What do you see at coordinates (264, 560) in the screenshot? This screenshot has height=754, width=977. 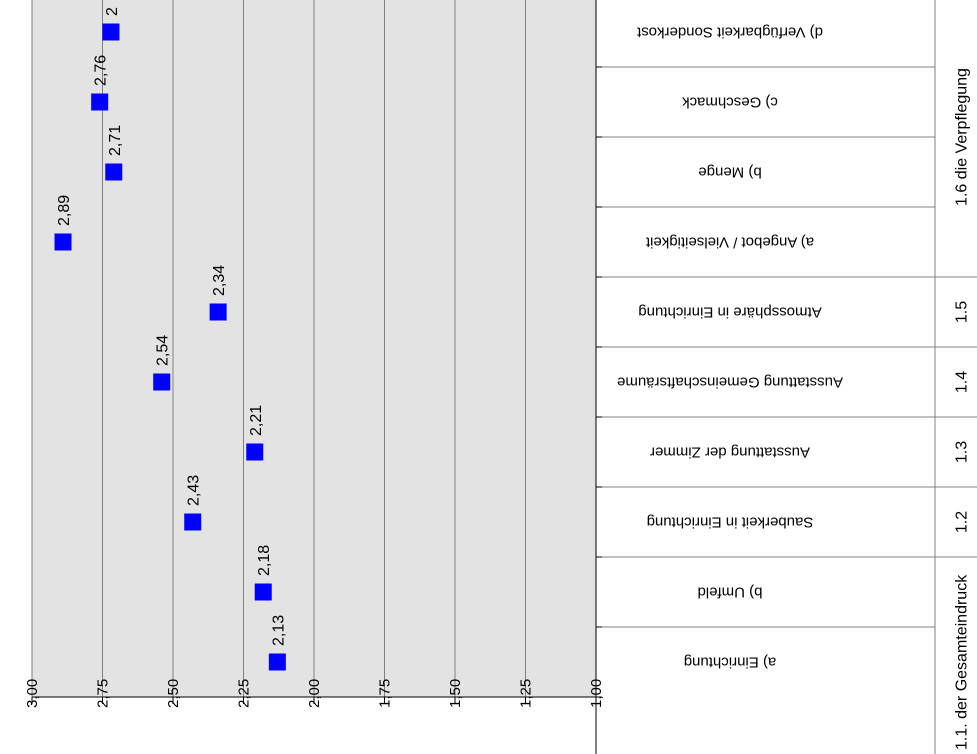 I see `data-label: 2,18` at bounding box center [264, 560].